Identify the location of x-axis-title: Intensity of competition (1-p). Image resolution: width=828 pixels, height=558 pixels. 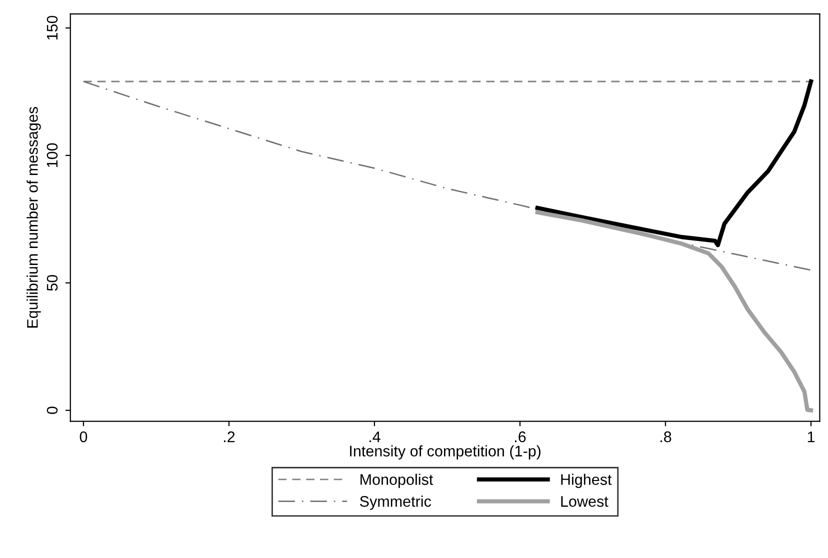
(445, 452).